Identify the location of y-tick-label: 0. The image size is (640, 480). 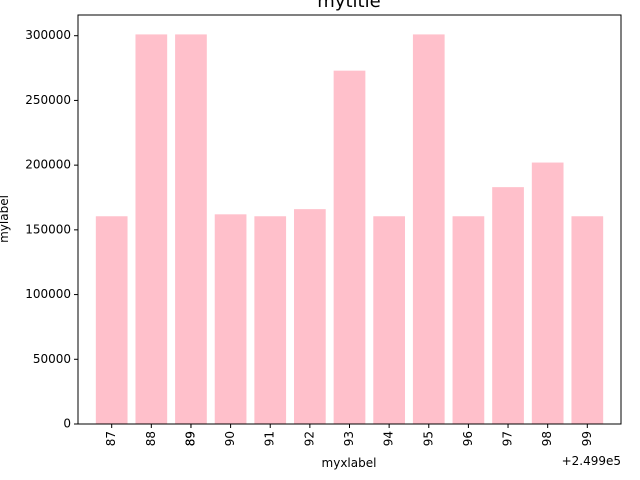
(67, 424).